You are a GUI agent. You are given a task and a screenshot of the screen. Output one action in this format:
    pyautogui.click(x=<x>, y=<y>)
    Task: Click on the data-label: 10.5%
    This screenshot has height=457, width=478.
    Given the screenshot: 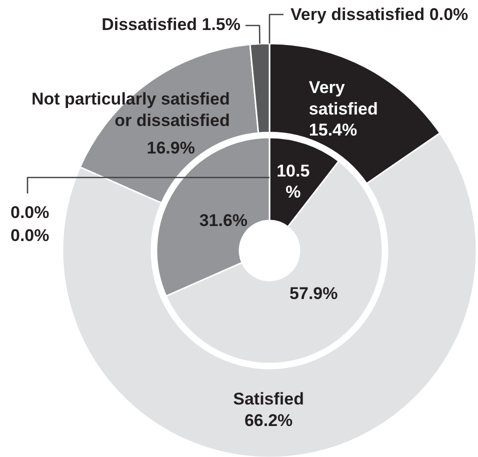 What is the action you would take?
    pyautogui.click(x=293, y=181)
    